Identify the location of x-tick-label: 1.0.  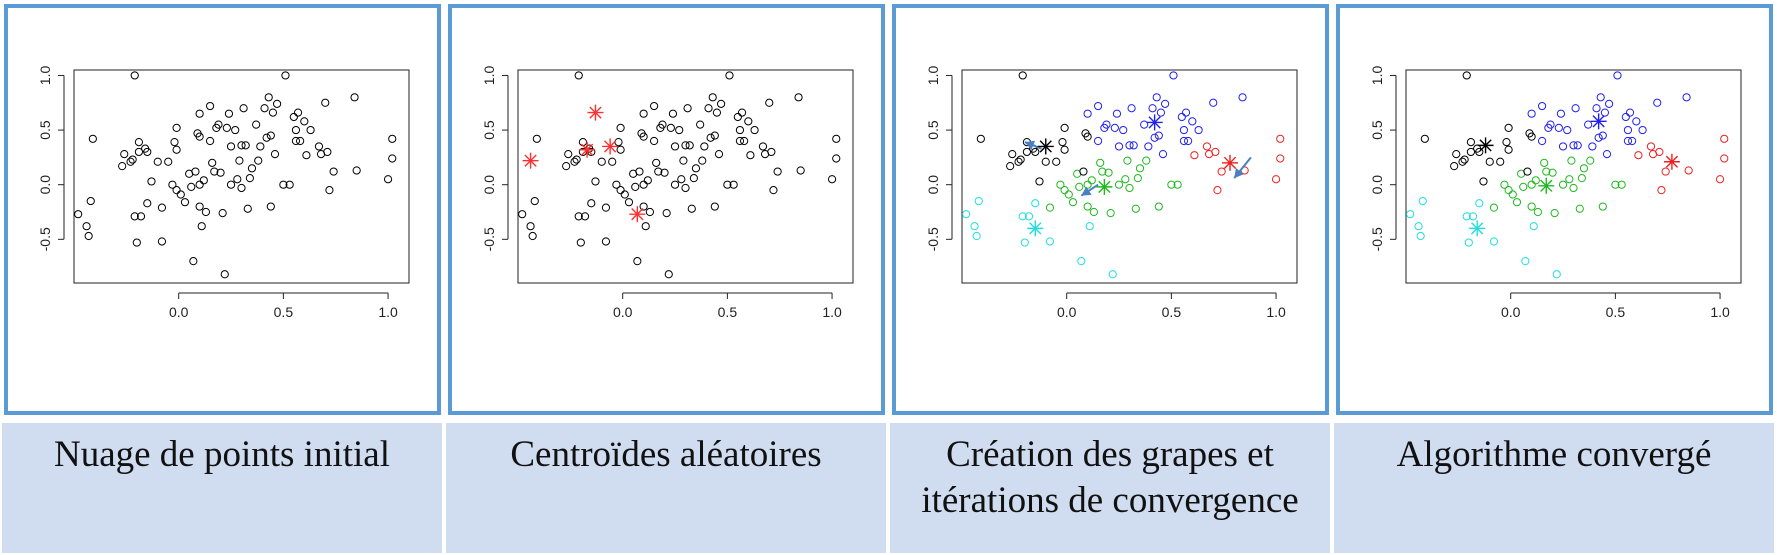
(832, 312).